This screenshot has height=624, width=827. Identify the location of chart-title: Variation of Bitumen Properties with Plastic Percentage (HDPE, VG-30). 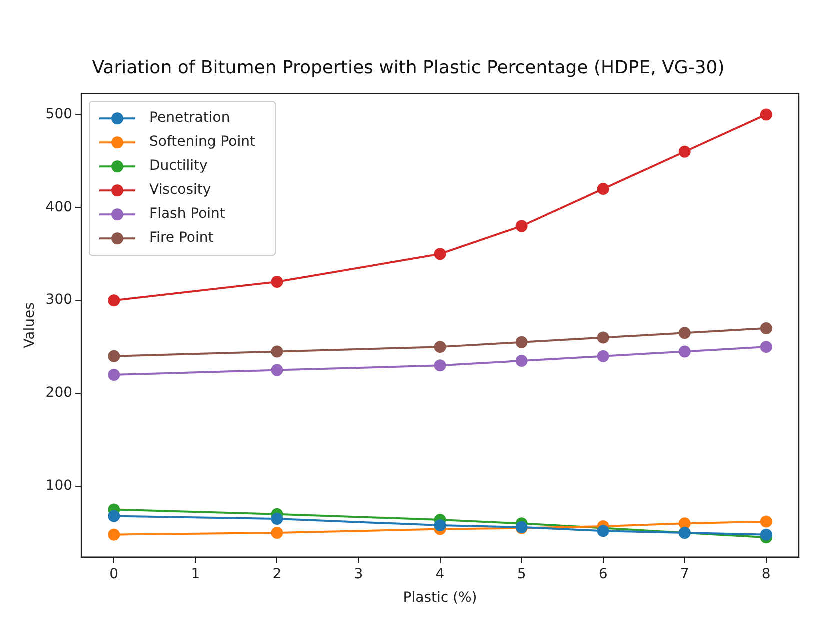
(408, 67).